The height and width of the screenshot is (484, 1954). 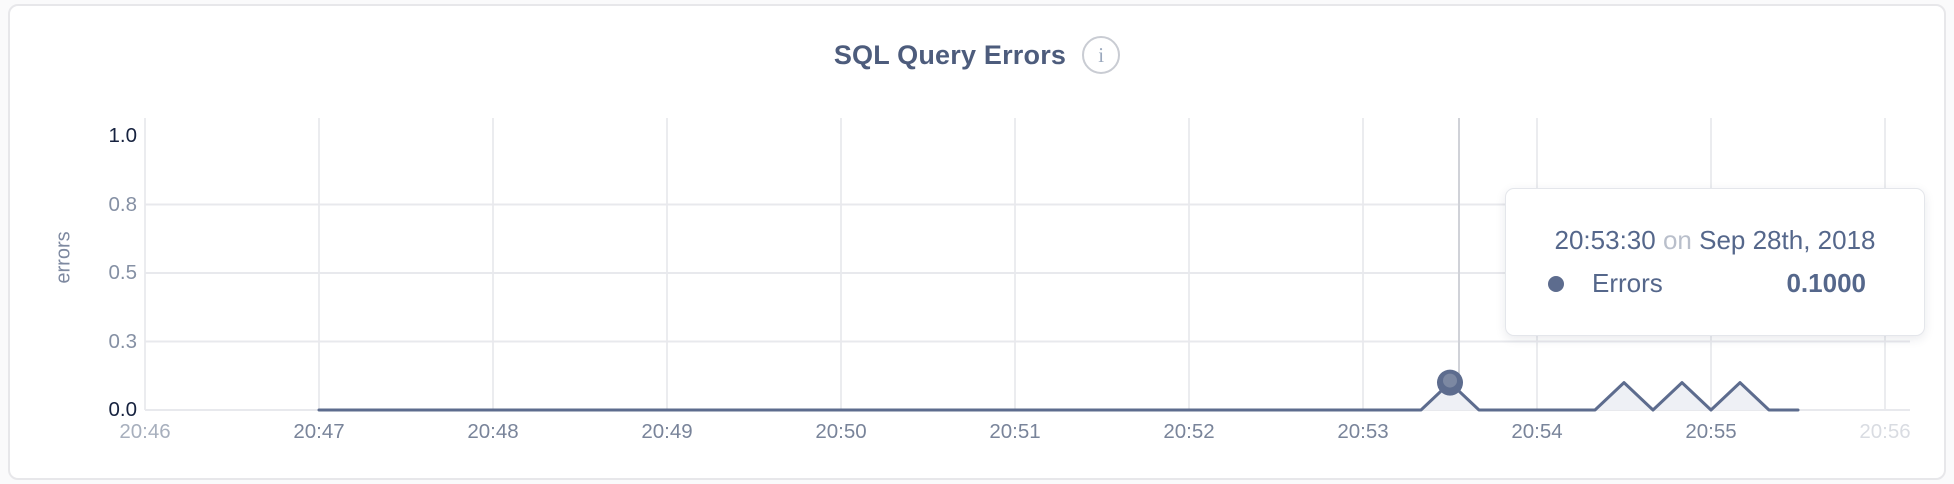 What do you see at coordinates (1101, 55) in the screenshot?
I see `info-icon: i` at bounding box center [1101, 55].